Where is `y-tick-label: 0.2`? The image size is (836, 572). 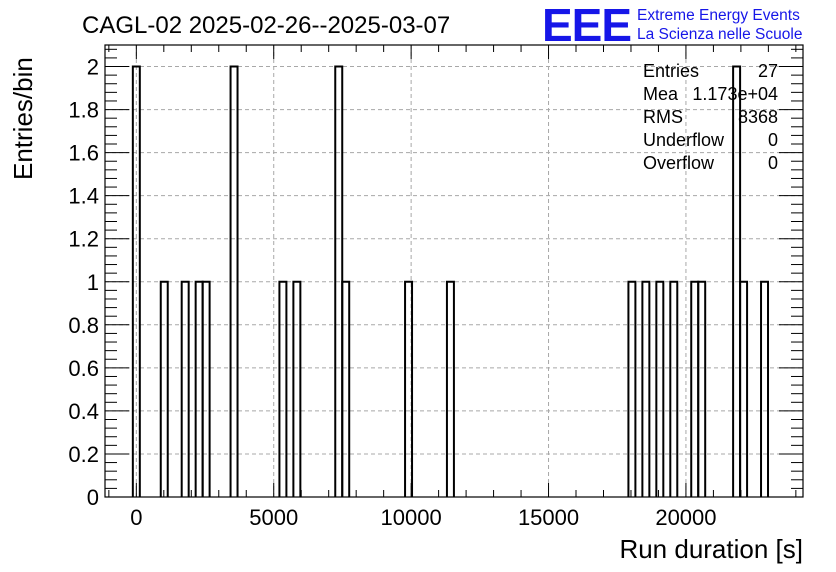 y-tick-label: 0.2 is located at coordinates (83, 454).